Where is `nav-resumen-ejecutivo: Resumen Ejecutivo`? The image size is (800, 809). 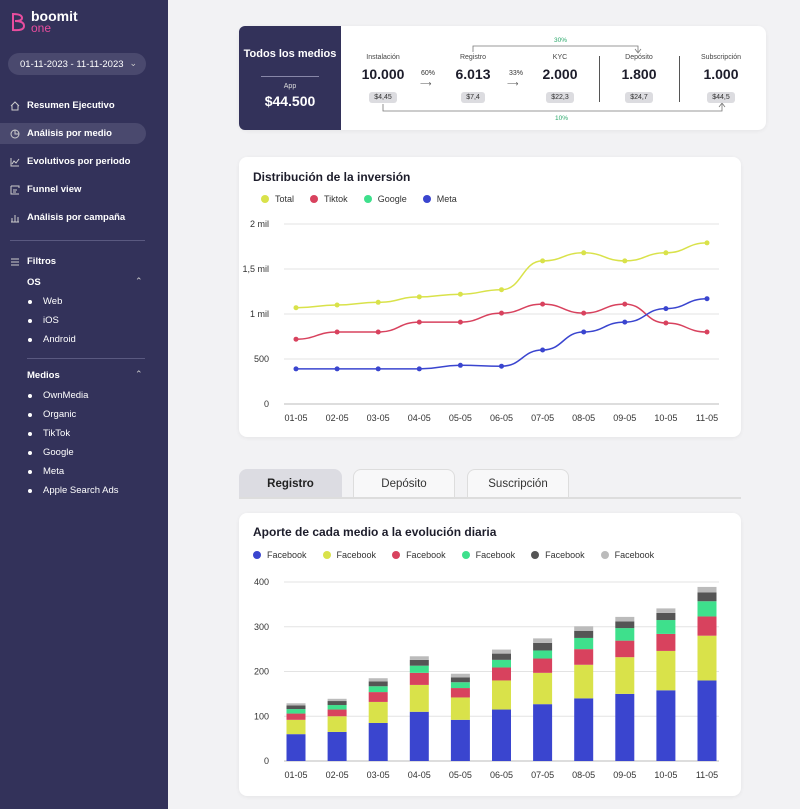
nav-resumen-ejecutivo: Resumen Ejecutivo is located at coordinates (73, 105).